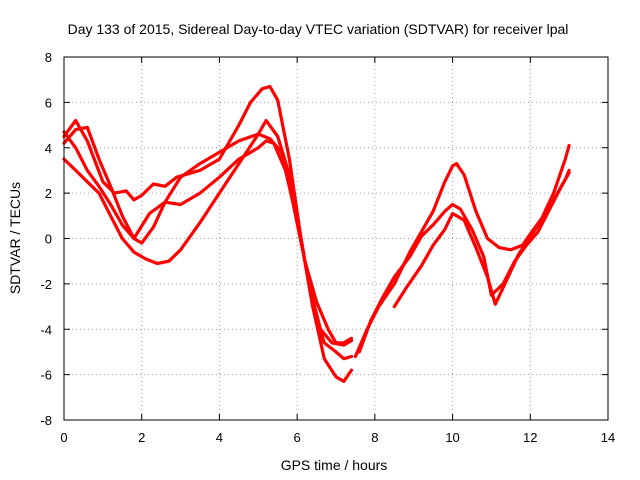 This screenshot has height=480, width=640. What do you see at coordinates (48, 239) in the screenshot?
I see `y-tick-label: 0` at bounding box center [48, 239].